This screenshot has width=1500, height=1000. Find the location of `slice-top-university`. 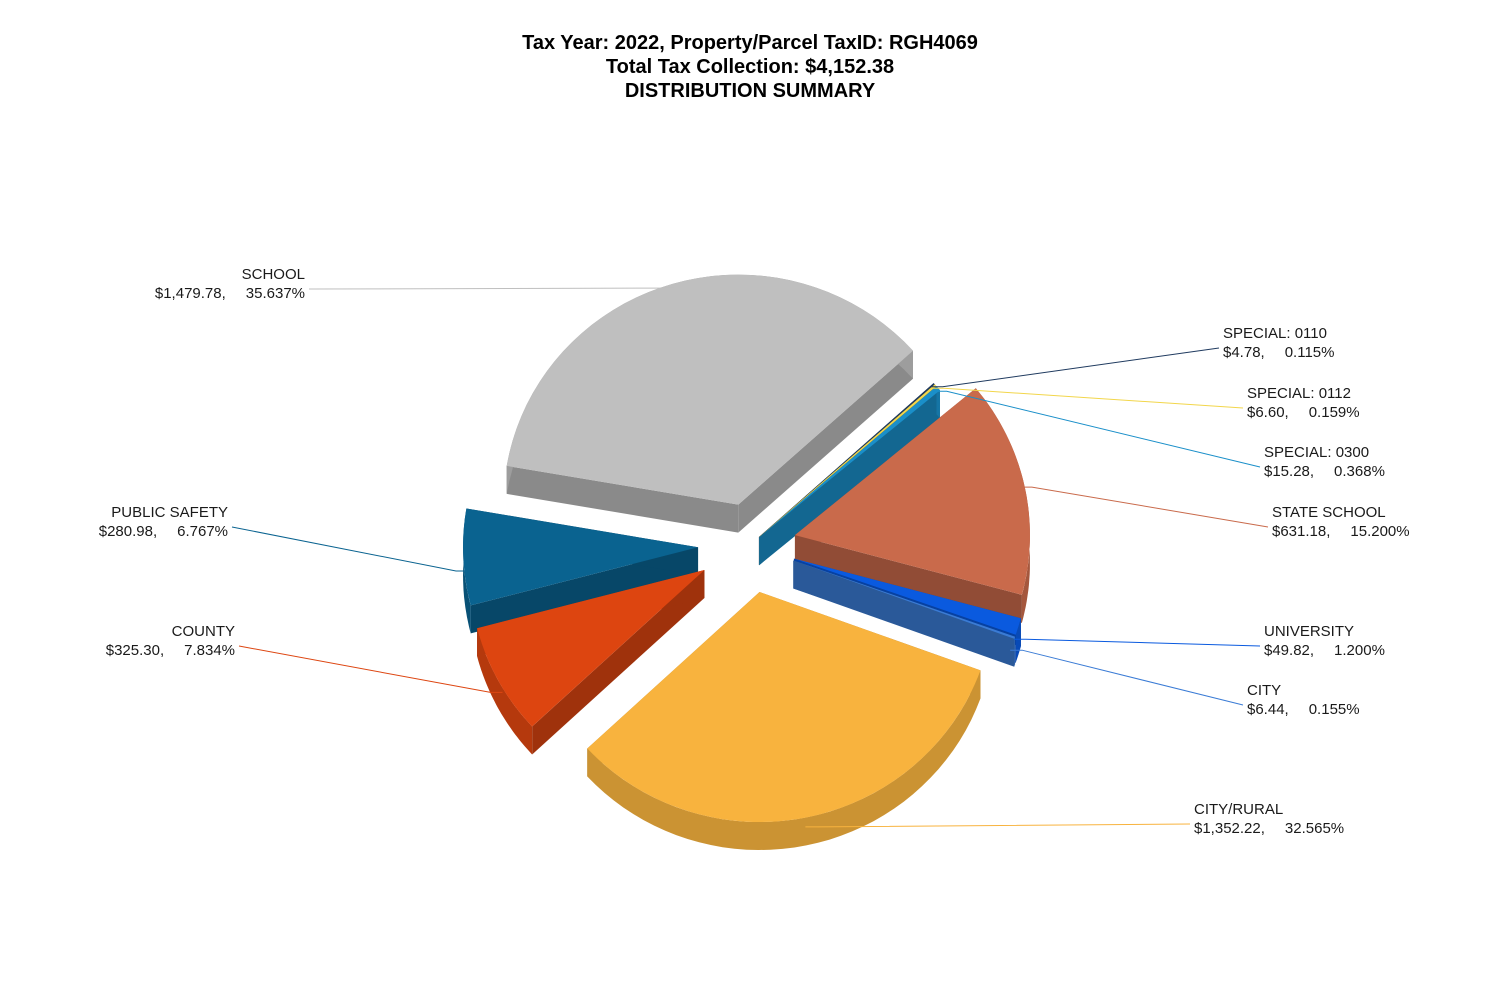

slice-top-university is located at coordinates (907, 596).